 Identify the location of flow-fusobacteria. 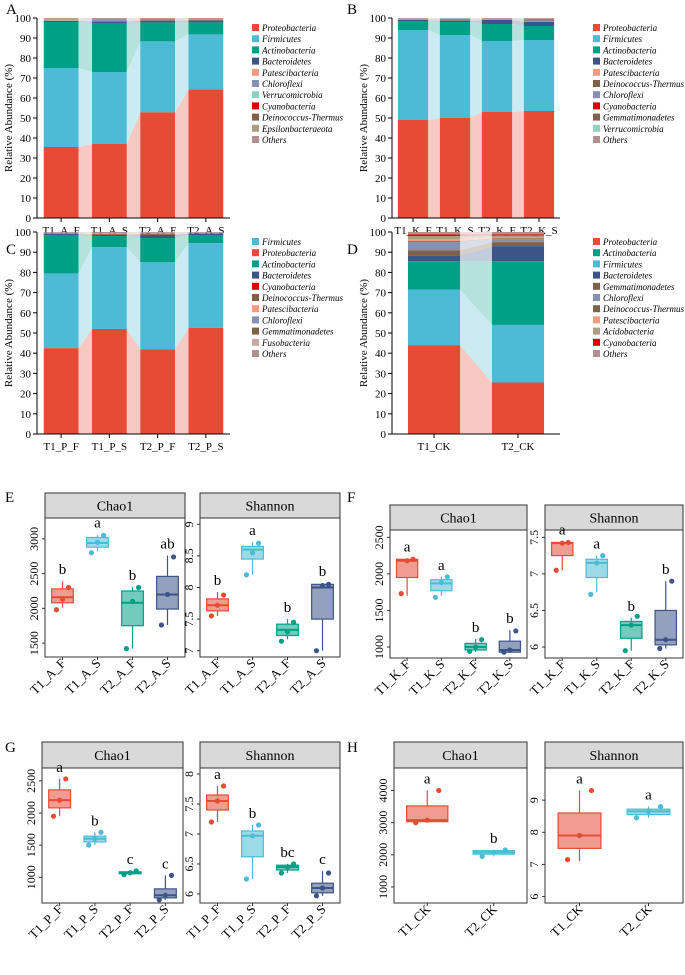
(181, 233).